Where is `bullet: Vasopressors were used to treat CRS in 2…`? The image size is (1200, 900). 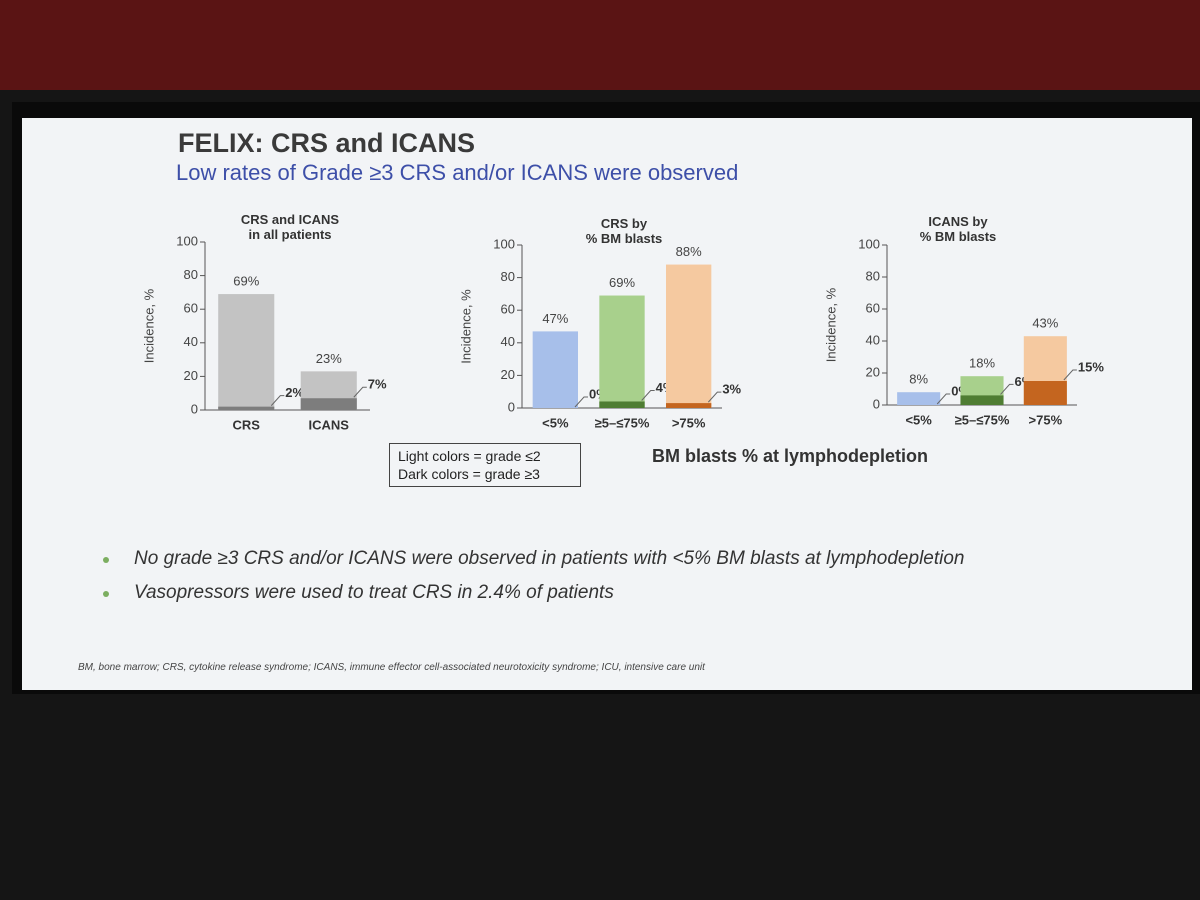 bullet: Vasopressors were used to treat CRS in 2… is located at coordinates (532, 593).